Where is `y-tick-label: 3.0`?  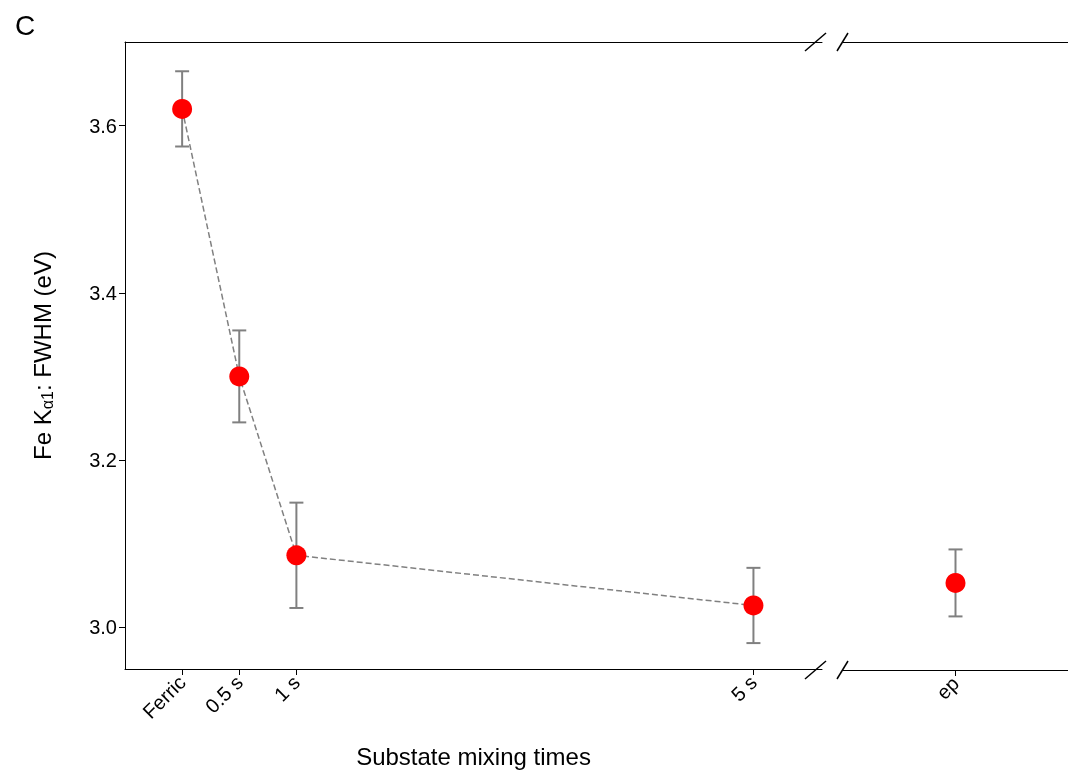 y-tick-label: 3.0 is located at coordinates (103, 627).